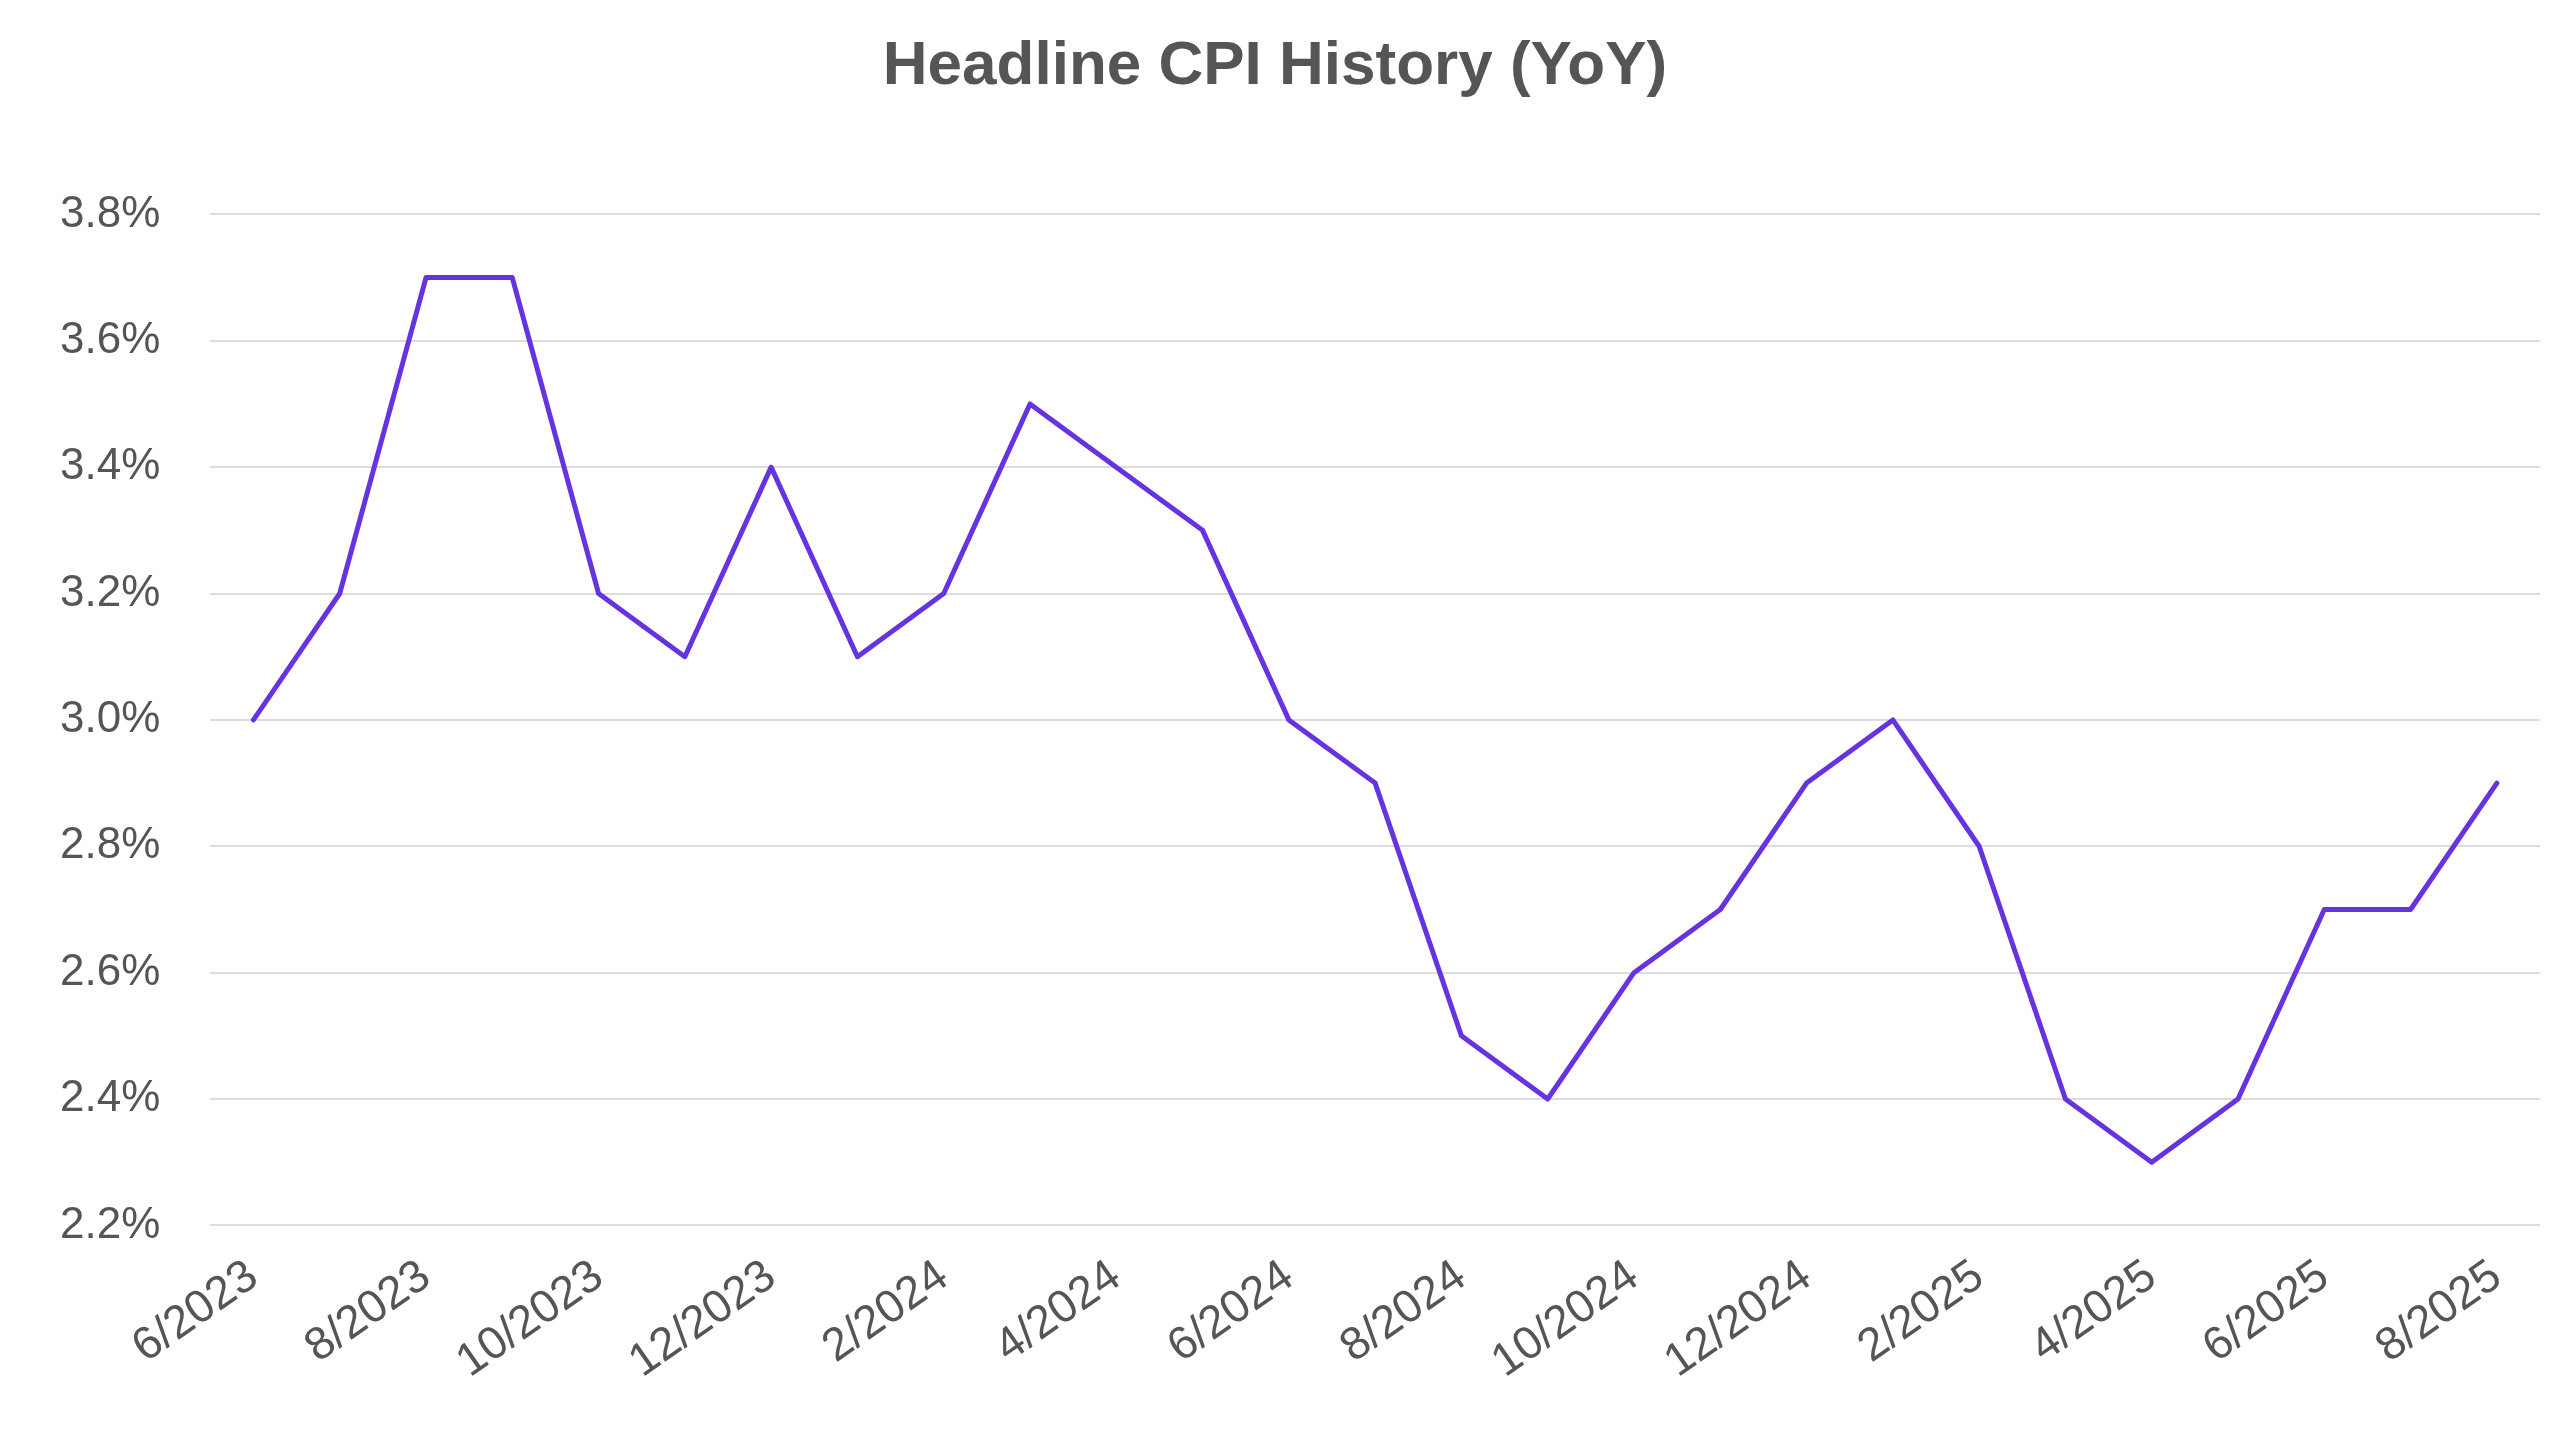 The height and width of the screenshot is (1444, 2560). I want to click on chart-title: Headline CPI History (YoY), so click(1275, 63).